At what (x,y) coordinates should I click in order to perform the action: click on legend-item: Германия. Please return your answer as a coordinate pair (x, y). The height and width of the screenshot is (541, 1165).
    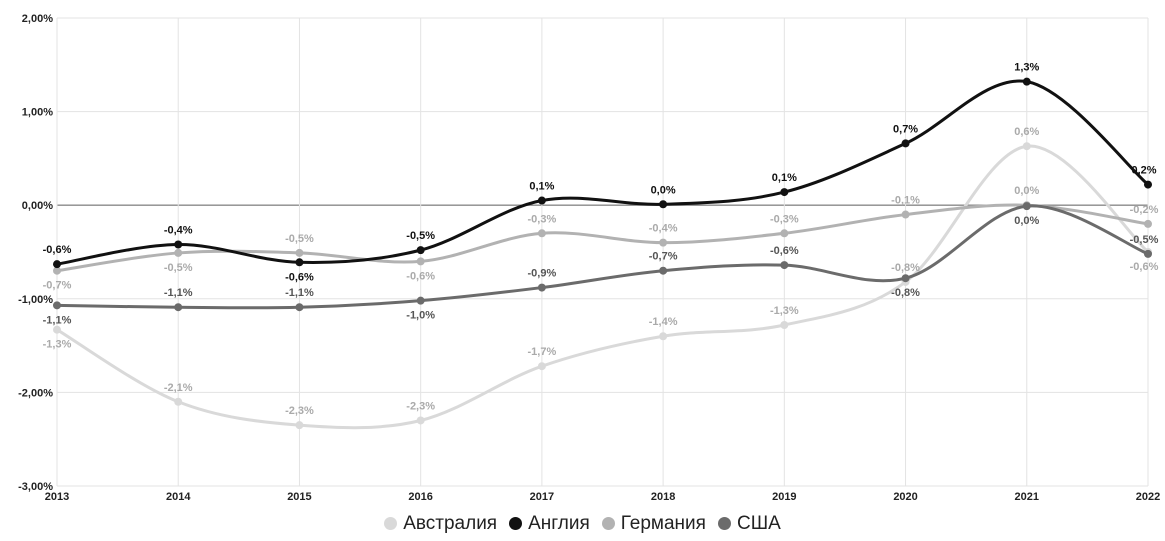
    Looking at the image, I should click on (653, 524).